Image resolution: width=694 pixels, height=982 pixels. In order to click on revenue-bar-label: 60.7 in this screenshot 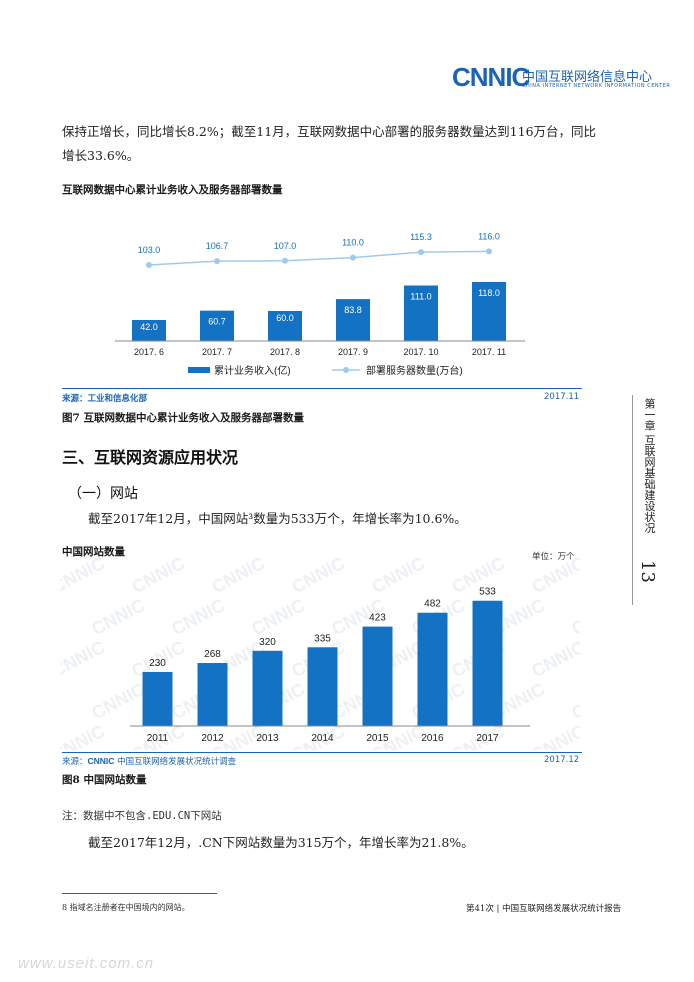, I will do `click(217, 322)`.